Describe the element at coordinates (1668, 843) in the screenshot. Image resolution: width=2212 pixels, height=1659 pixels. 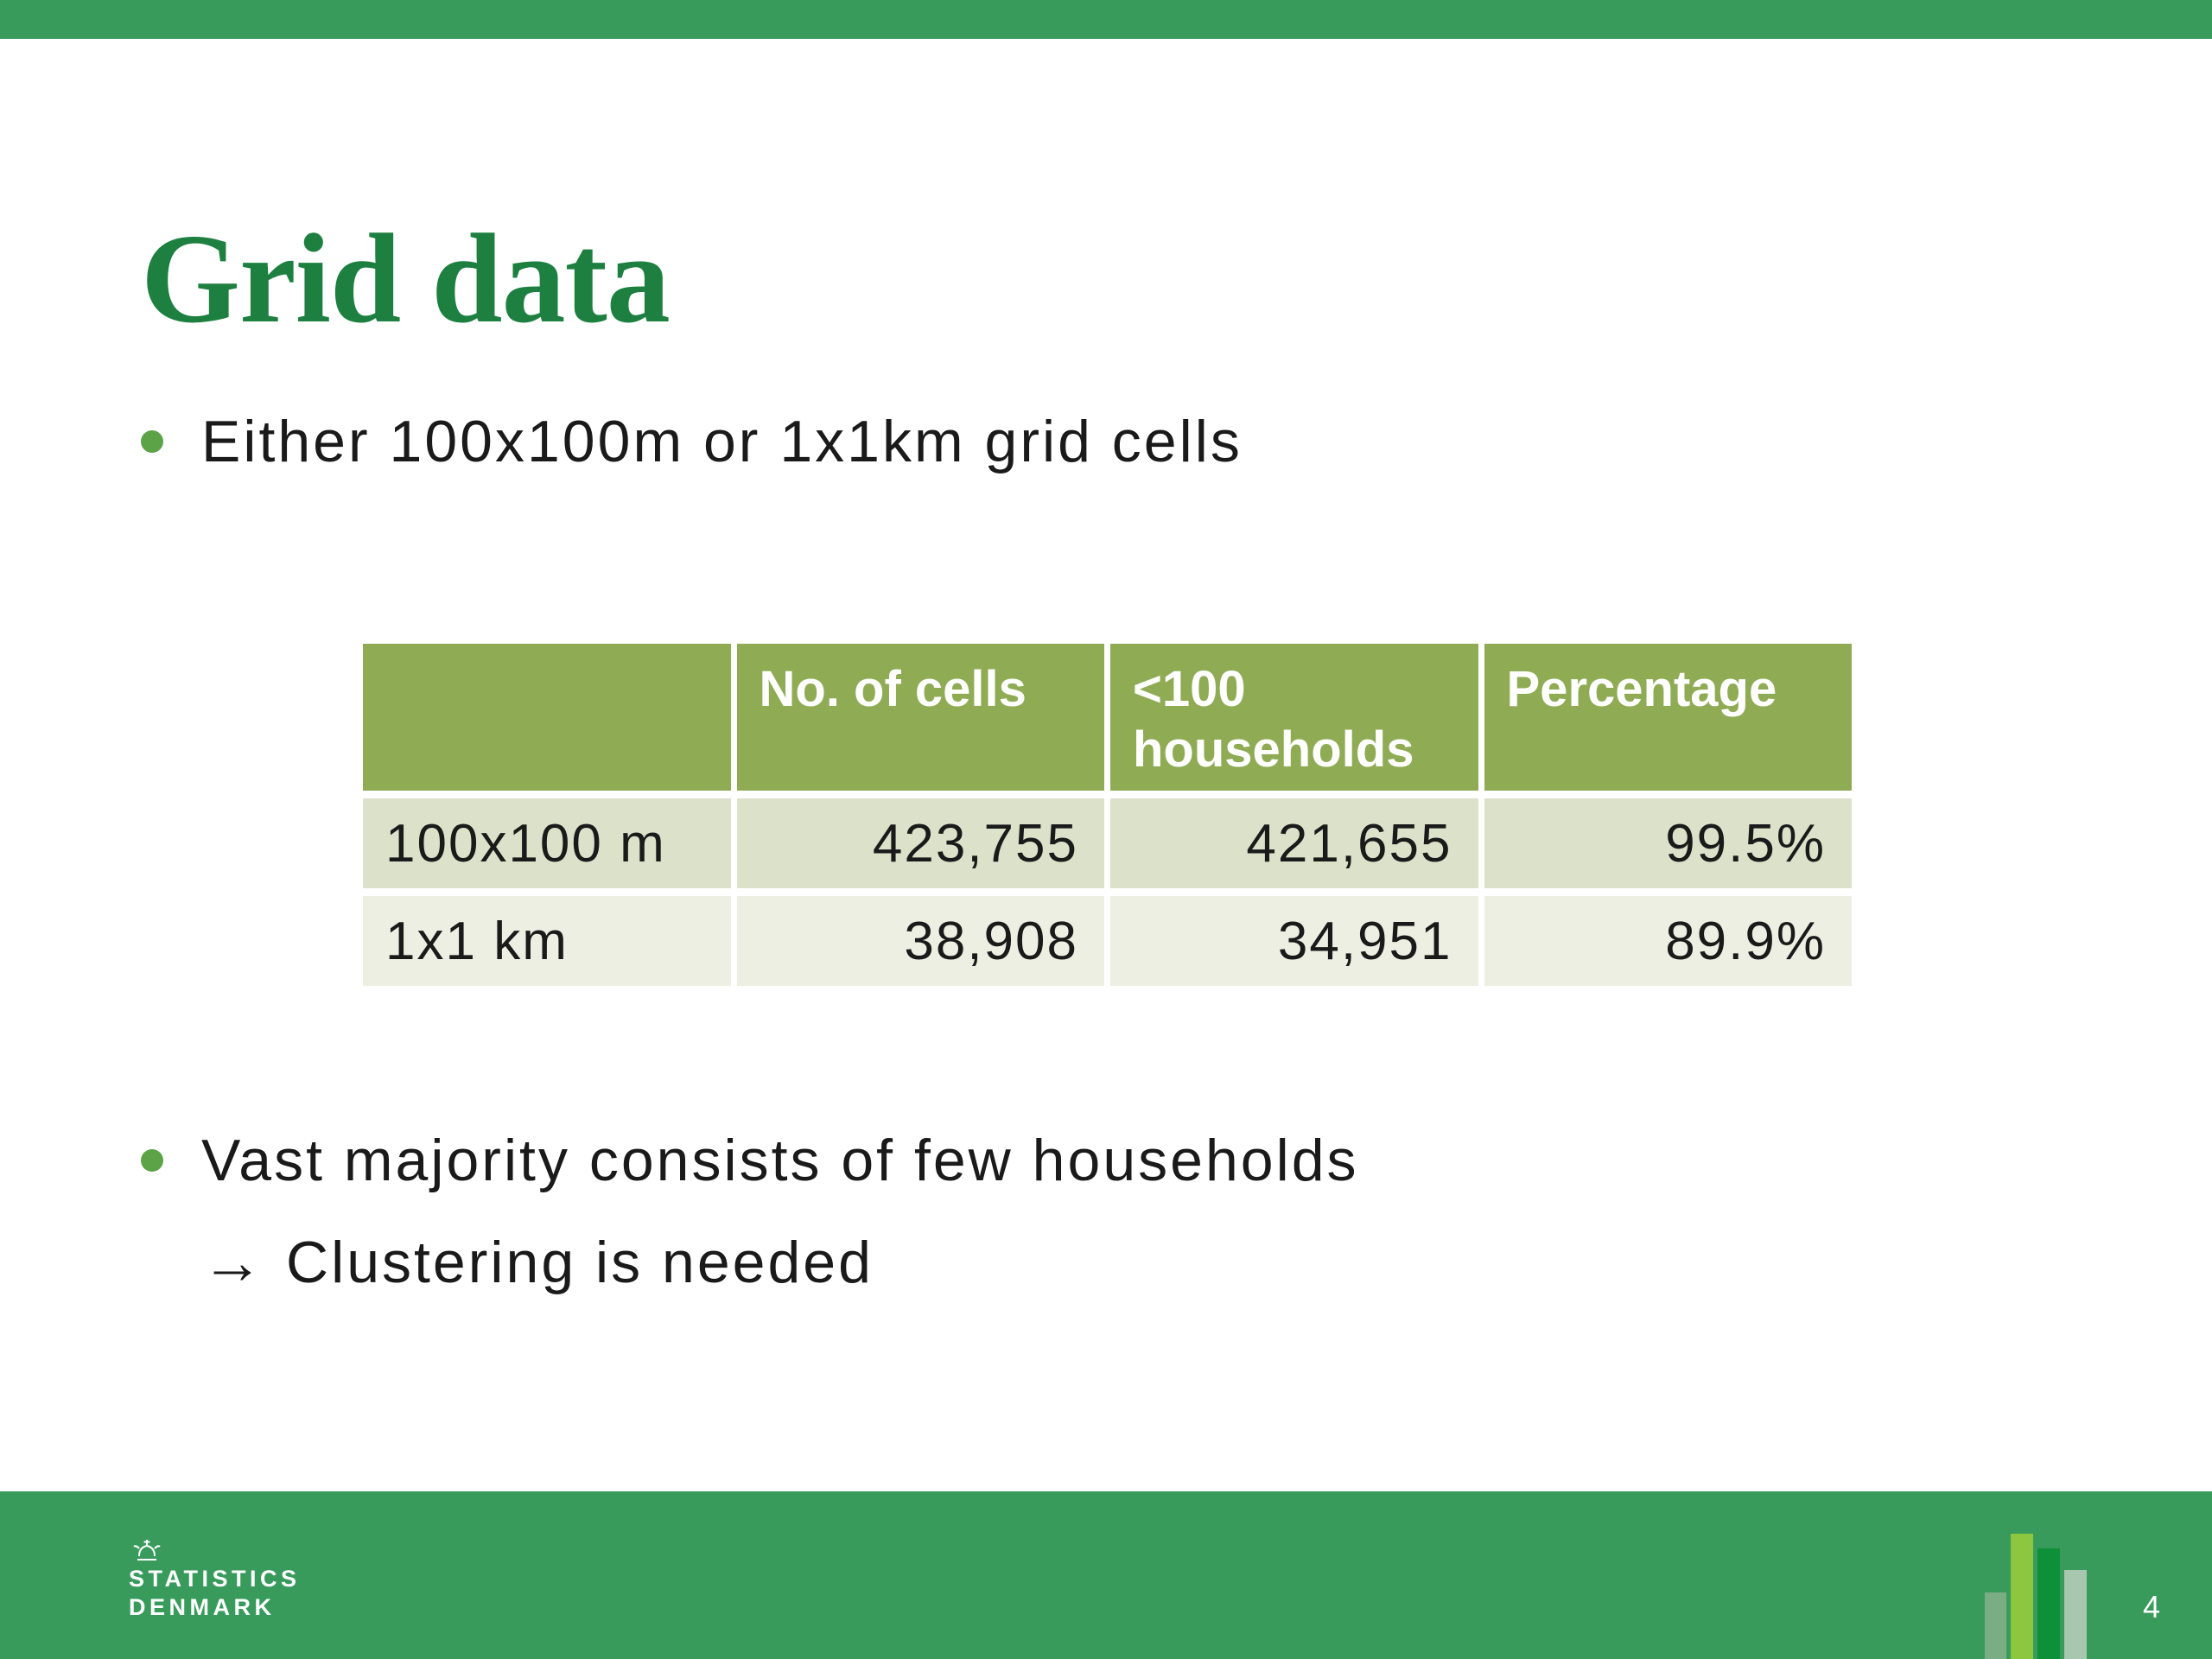
I see `table-cell: 99.5%` at that location.